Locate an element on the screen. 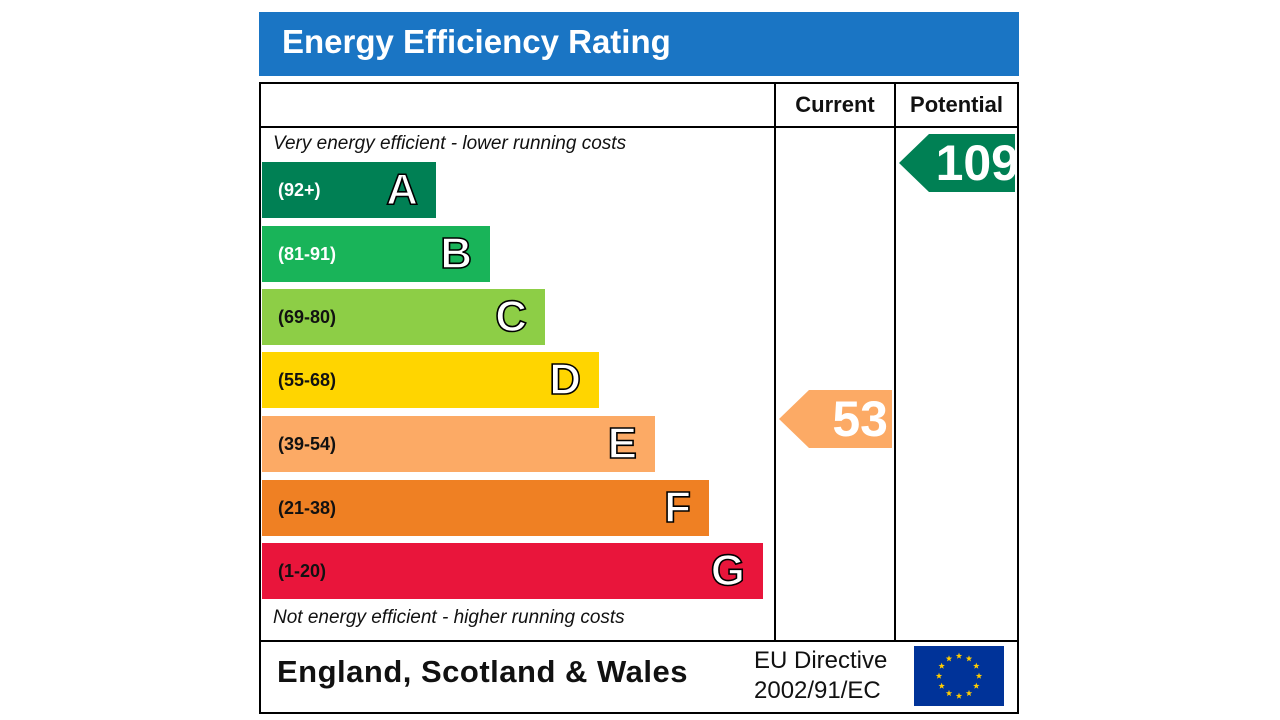  title-bar: Energy Efficiency Rating is located at coordinates (639, 44).